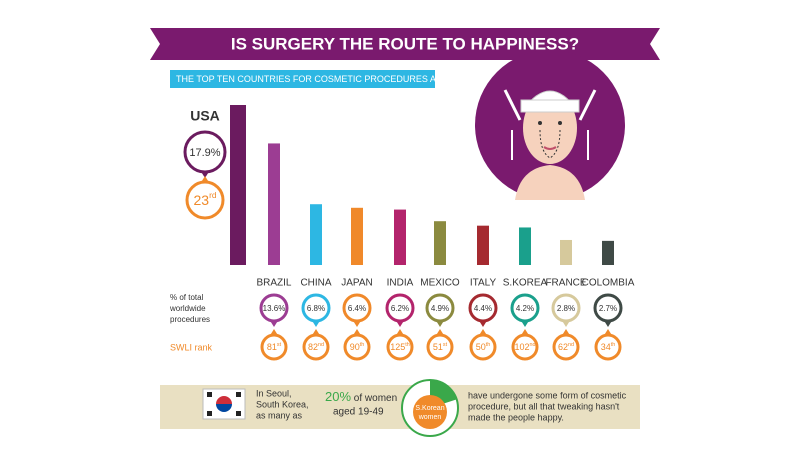 The width and height of the screenshot is (800, 450). What do you see at coordinates (357, 283) in the screenshot?
I see `country-label: JAPAN` at bounding box center [357, 283].